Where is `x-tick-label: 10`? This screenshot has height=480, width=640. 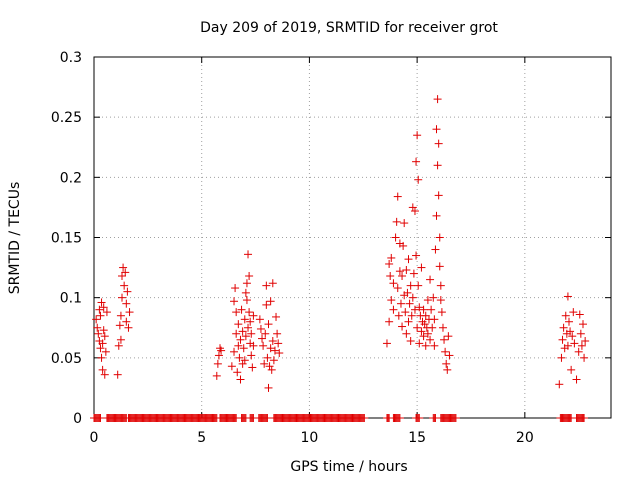
x-tick-label: 10 is located at coordinates (310, 438).